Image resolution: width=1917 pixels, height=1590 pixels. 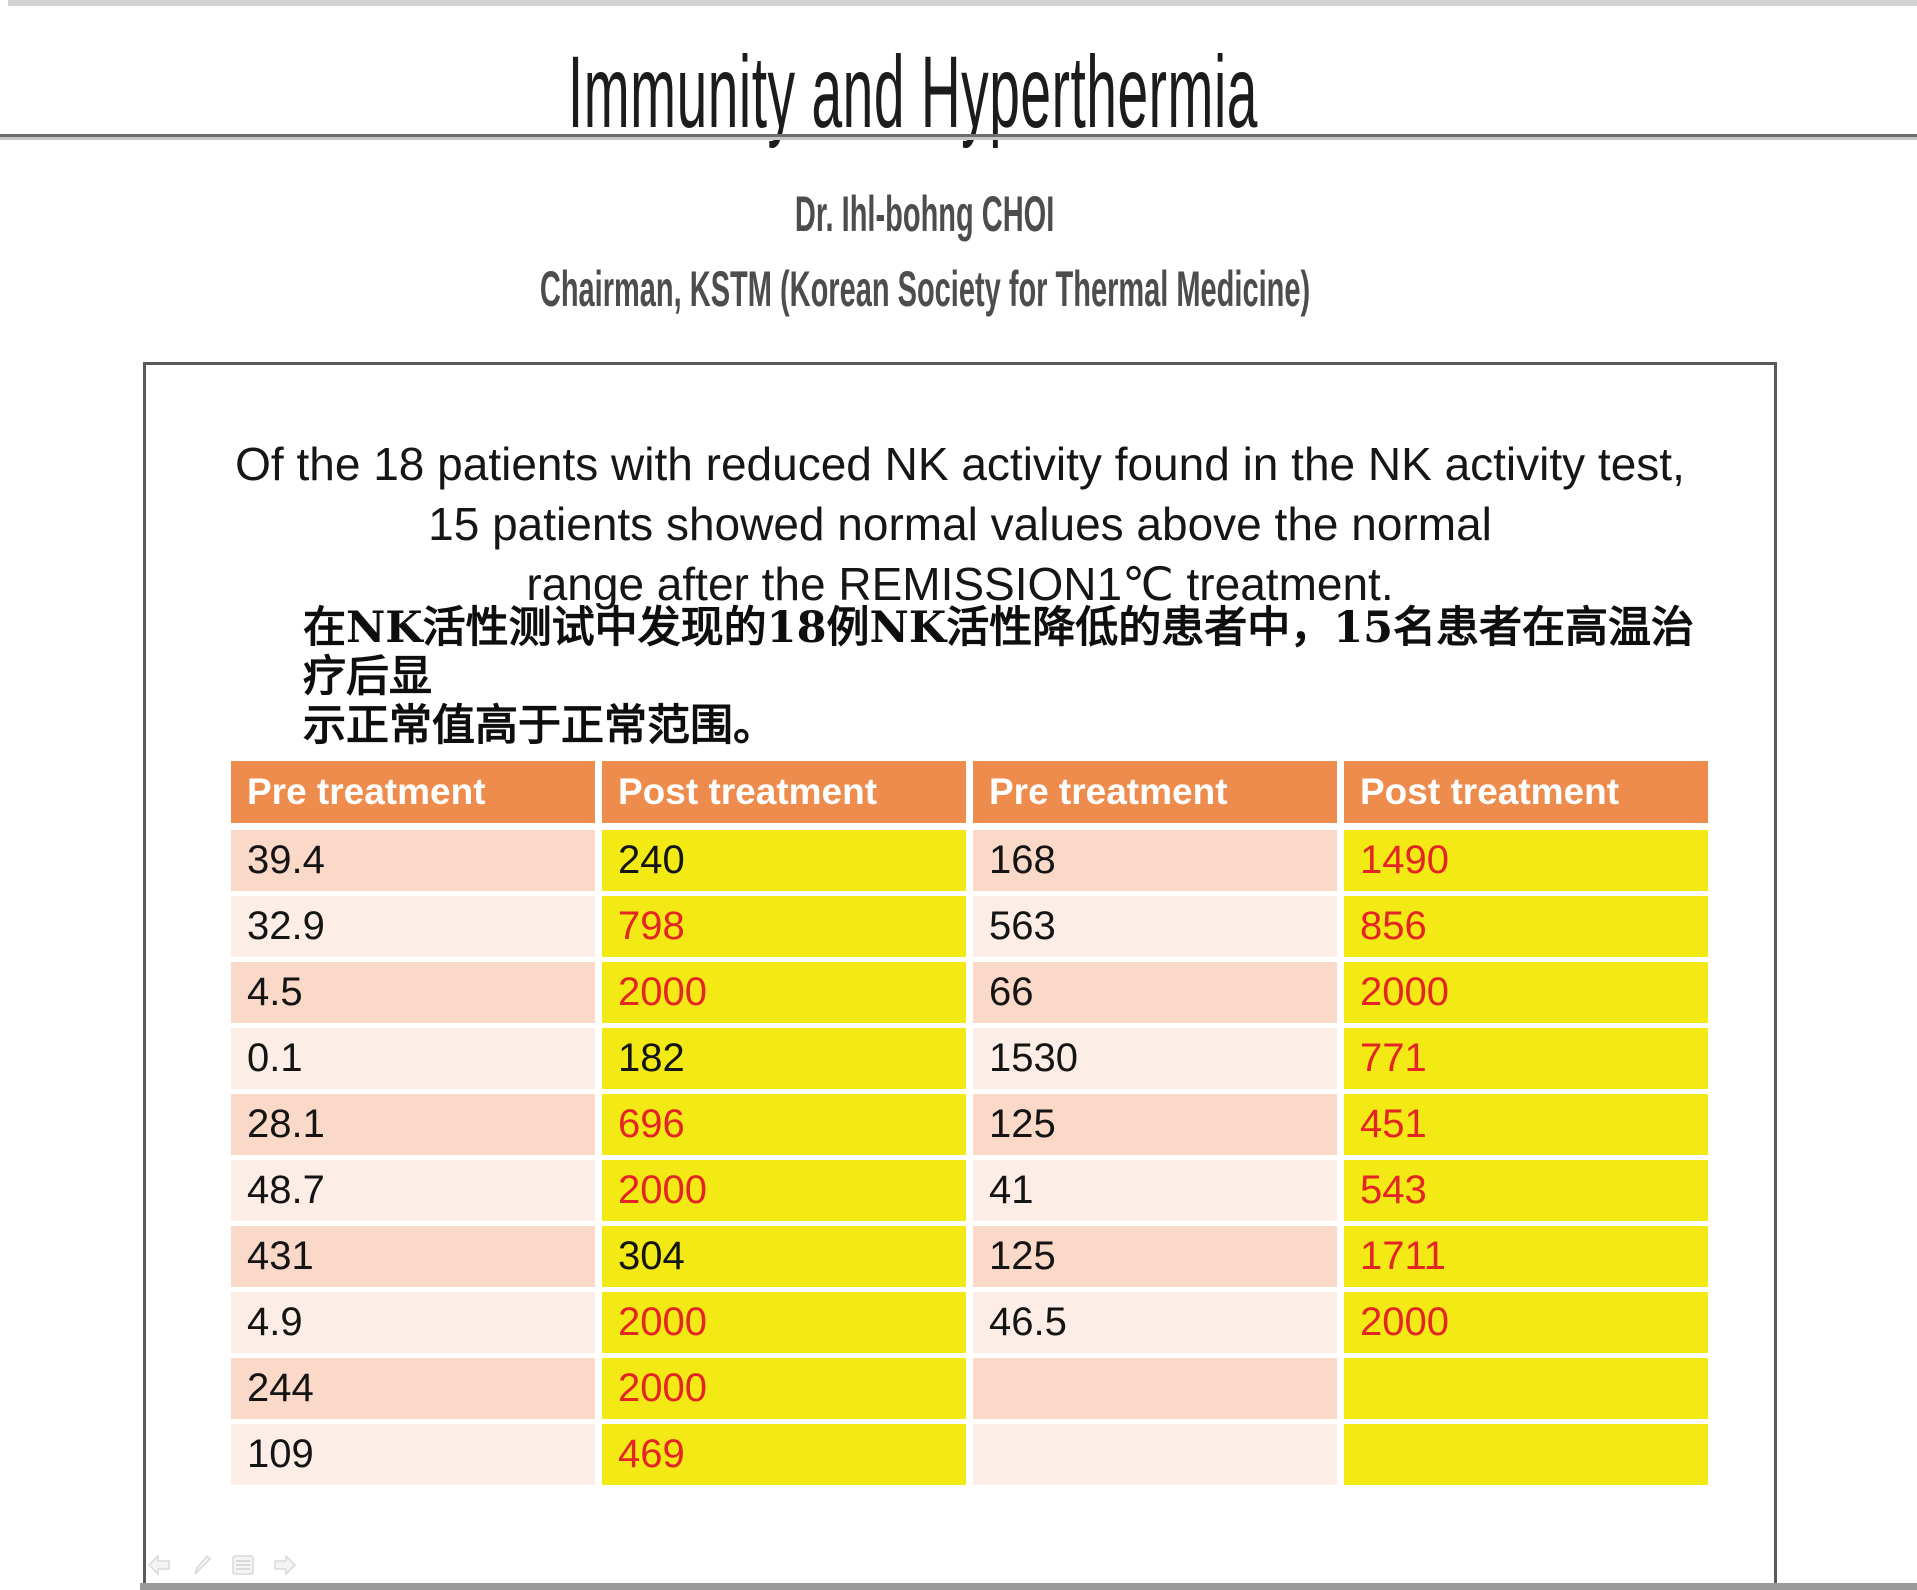 What do you see at coordinates (1028, 1586) in the screenshot?
I see `bottom-window-bar` at bounding box center [1028, 1586].